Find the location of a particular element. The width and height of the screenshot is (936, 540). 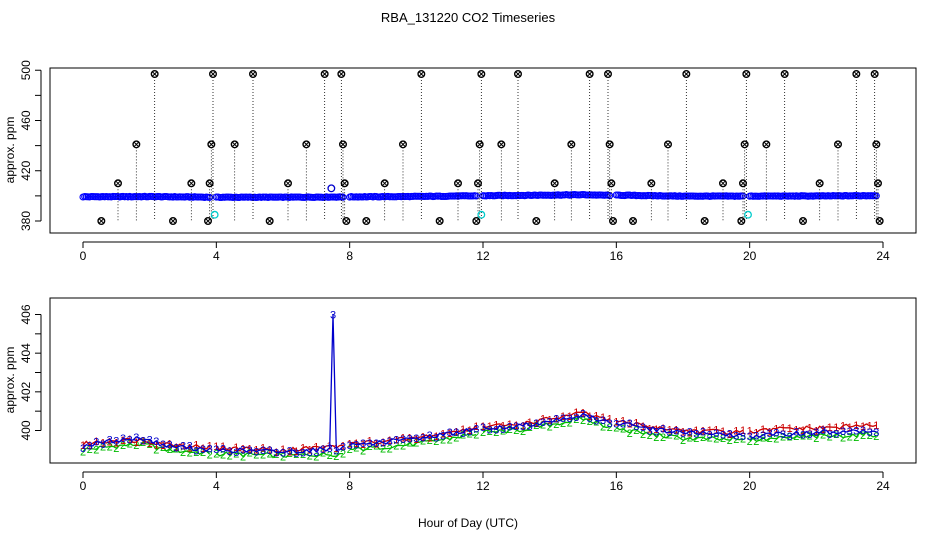

y-tick-label: 460 is located at coordinates (26, 120).